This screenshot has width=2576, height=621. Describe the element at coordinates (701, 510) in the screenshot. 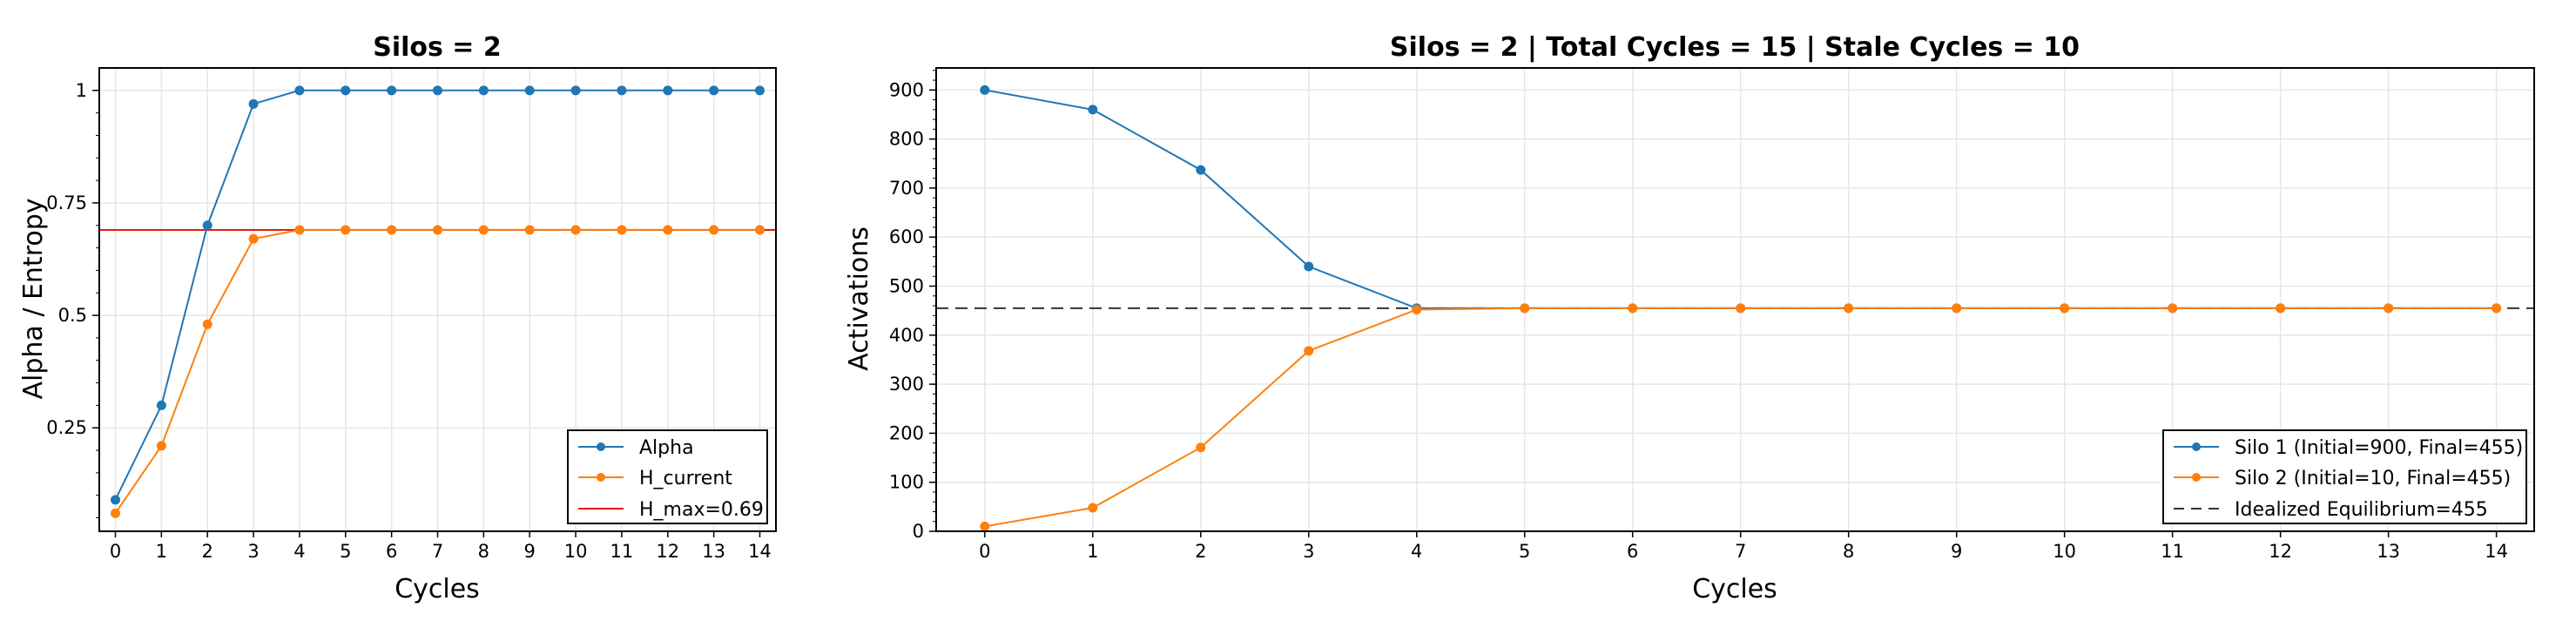

I see `legend-label: H_max=0.69` at that location.